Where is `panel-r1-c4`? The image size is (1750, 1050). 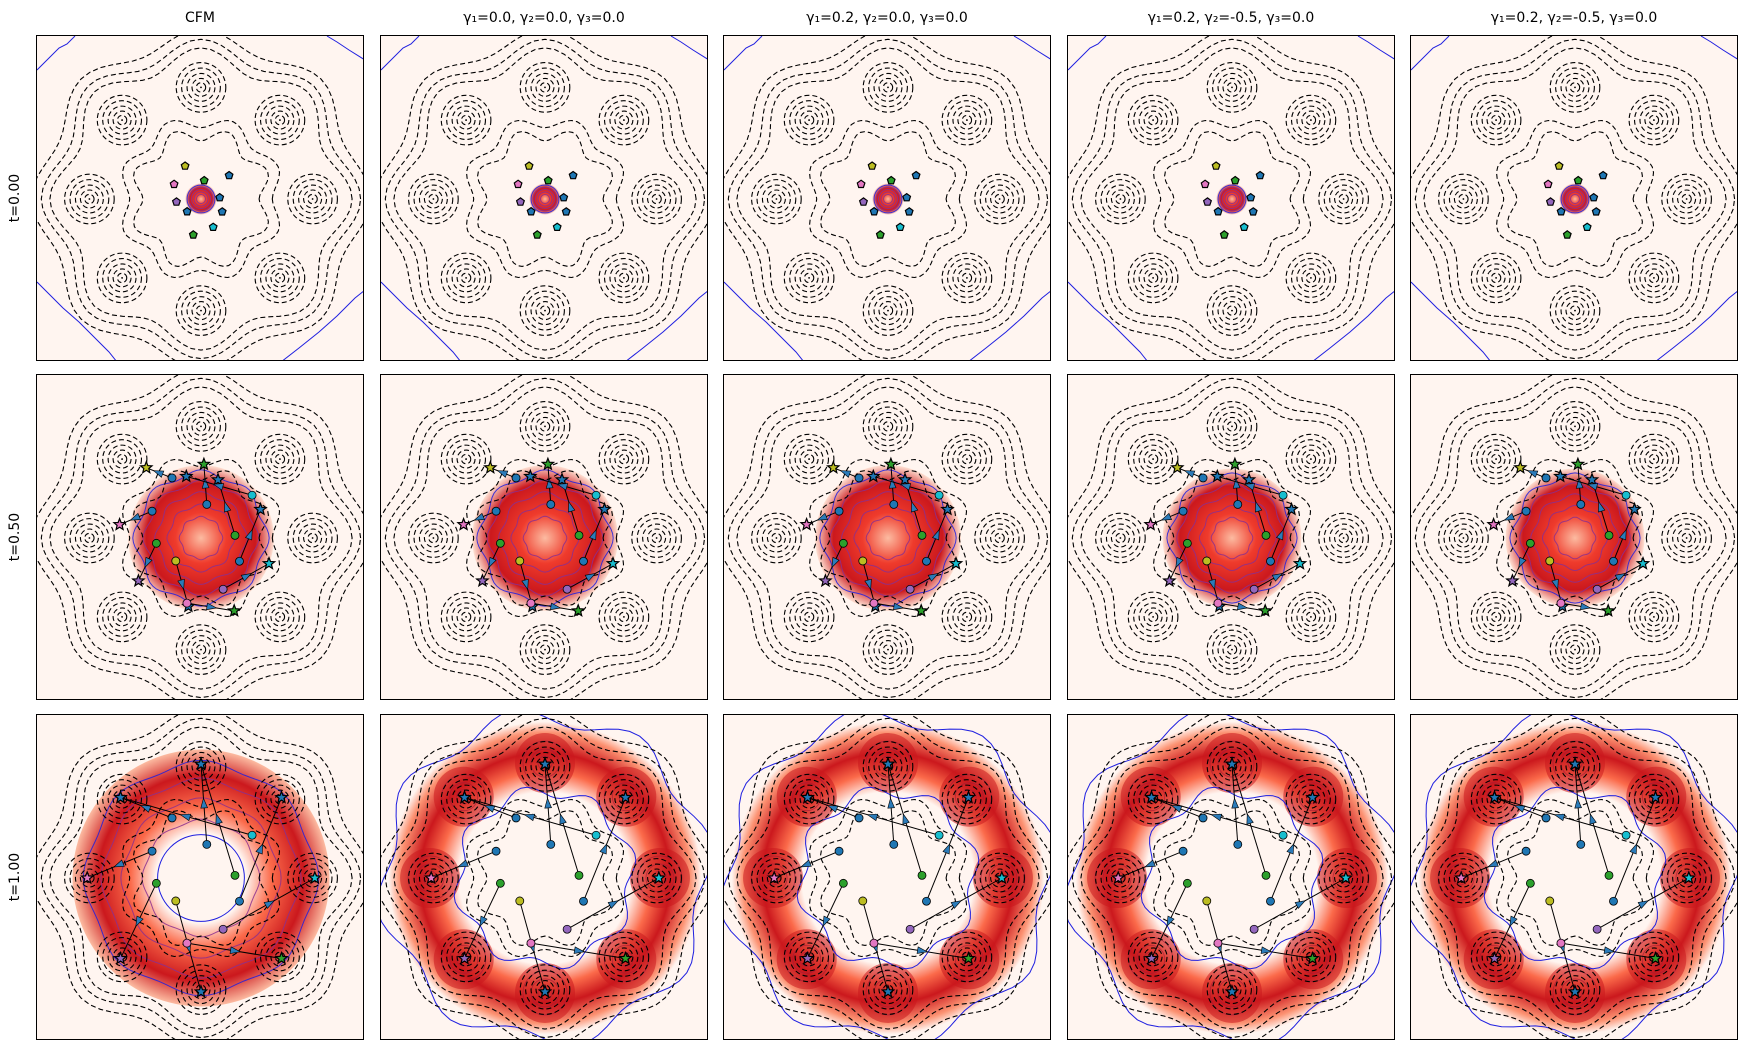
panel-r1-c4 is located at coordinates (1574, 537).